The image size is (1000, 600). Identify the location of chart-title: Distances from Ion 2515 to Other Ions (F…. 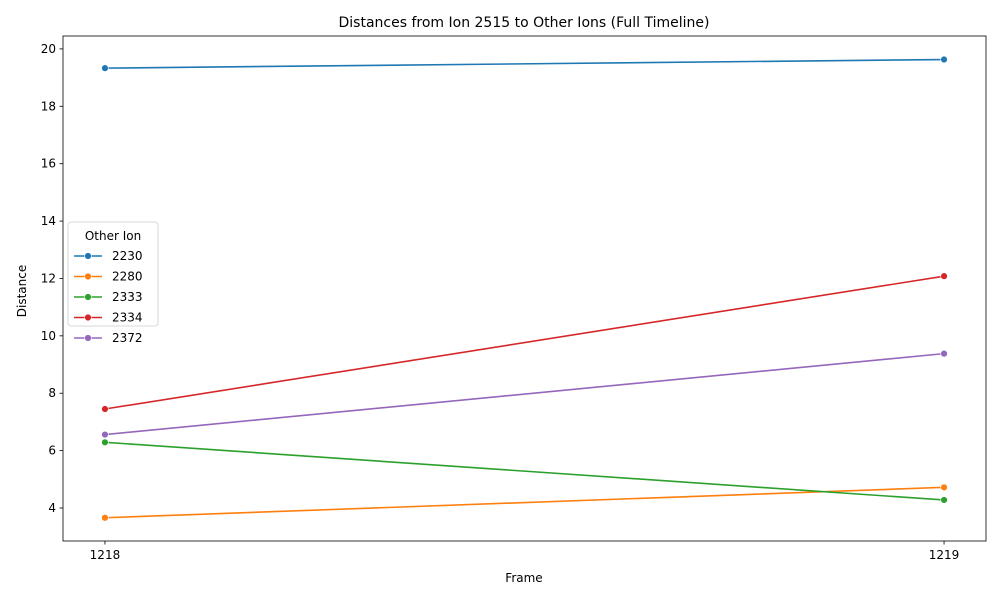
(524, 23).